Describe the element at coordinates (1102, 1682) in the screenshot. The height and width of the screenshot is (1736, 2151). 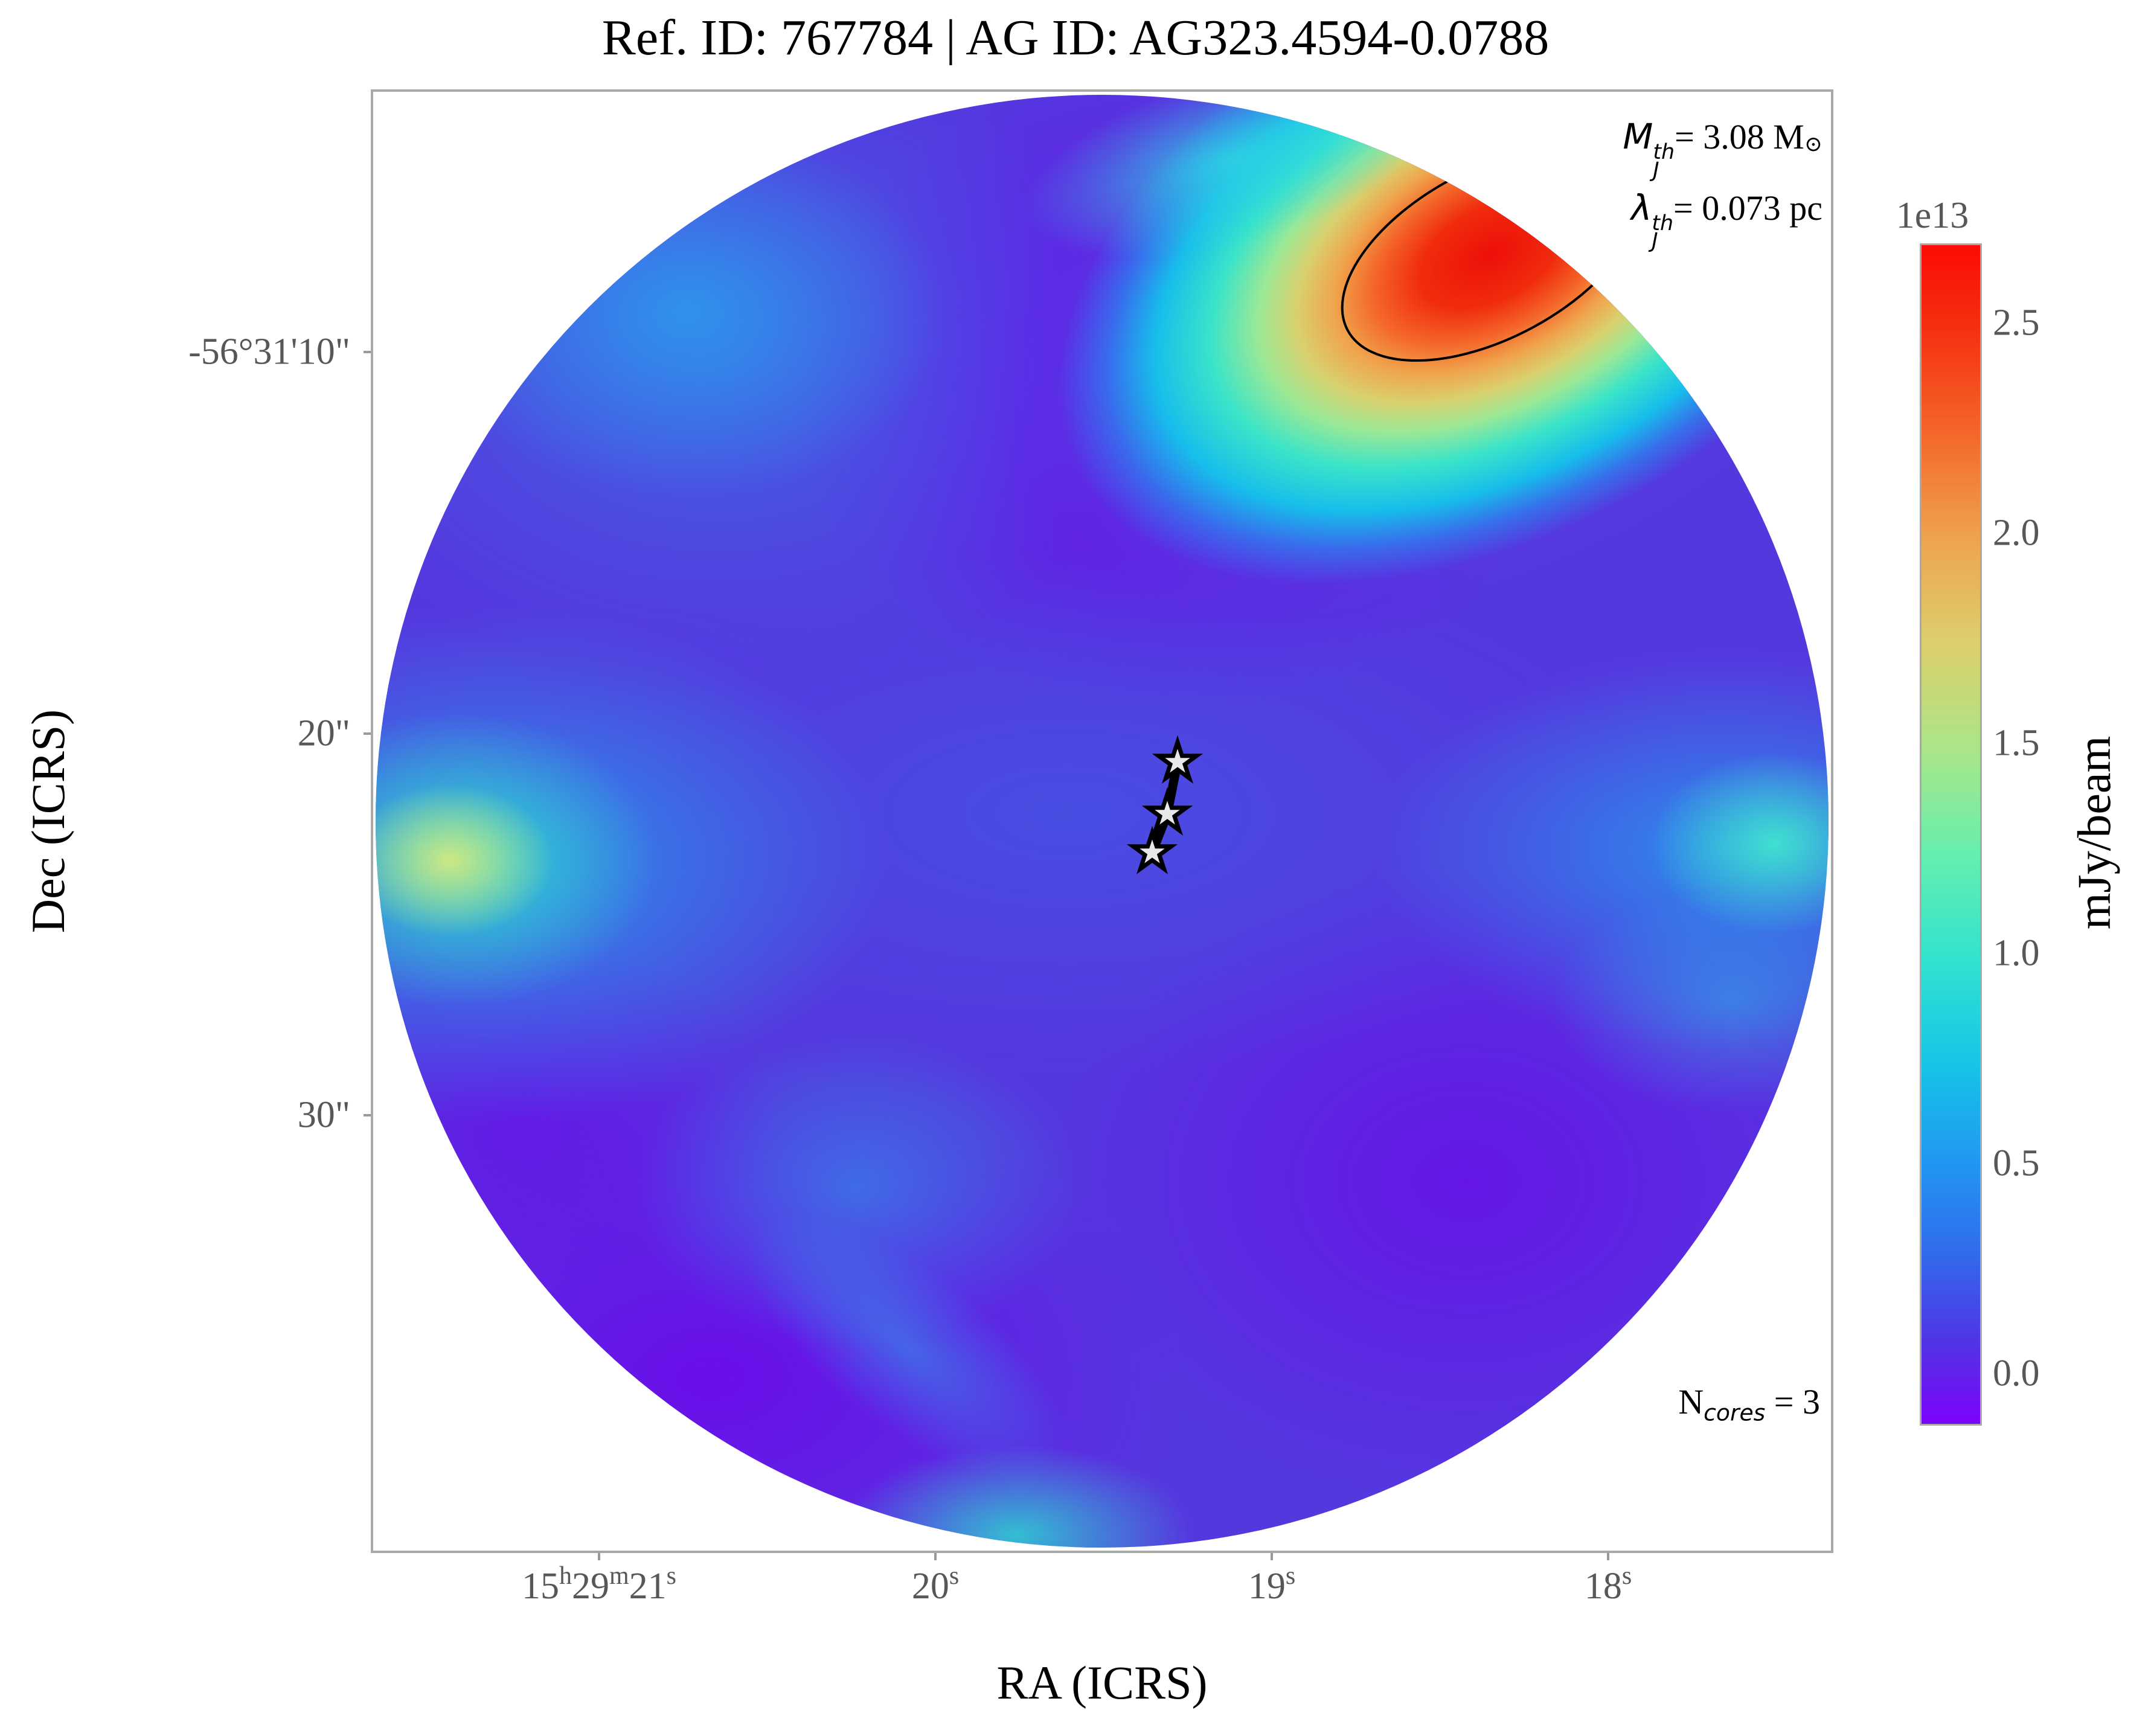
I see `x-axis-label: RA (ICRS)` at that location.